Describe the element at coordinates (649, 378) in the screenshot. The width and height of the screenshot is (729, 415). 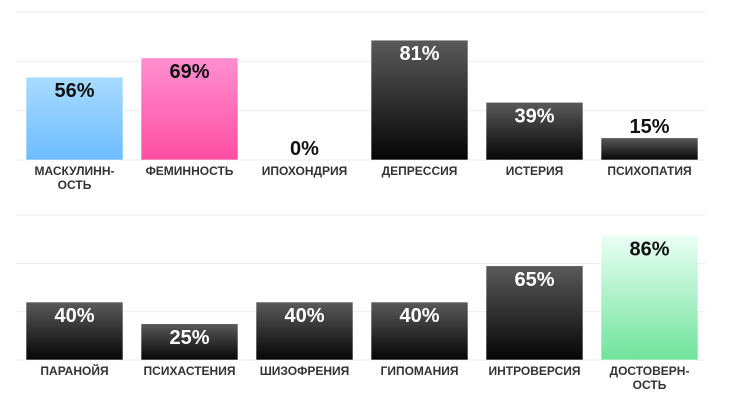
I see `category-label: ДОСТОВЕРН-ОСТЬ` at that location.